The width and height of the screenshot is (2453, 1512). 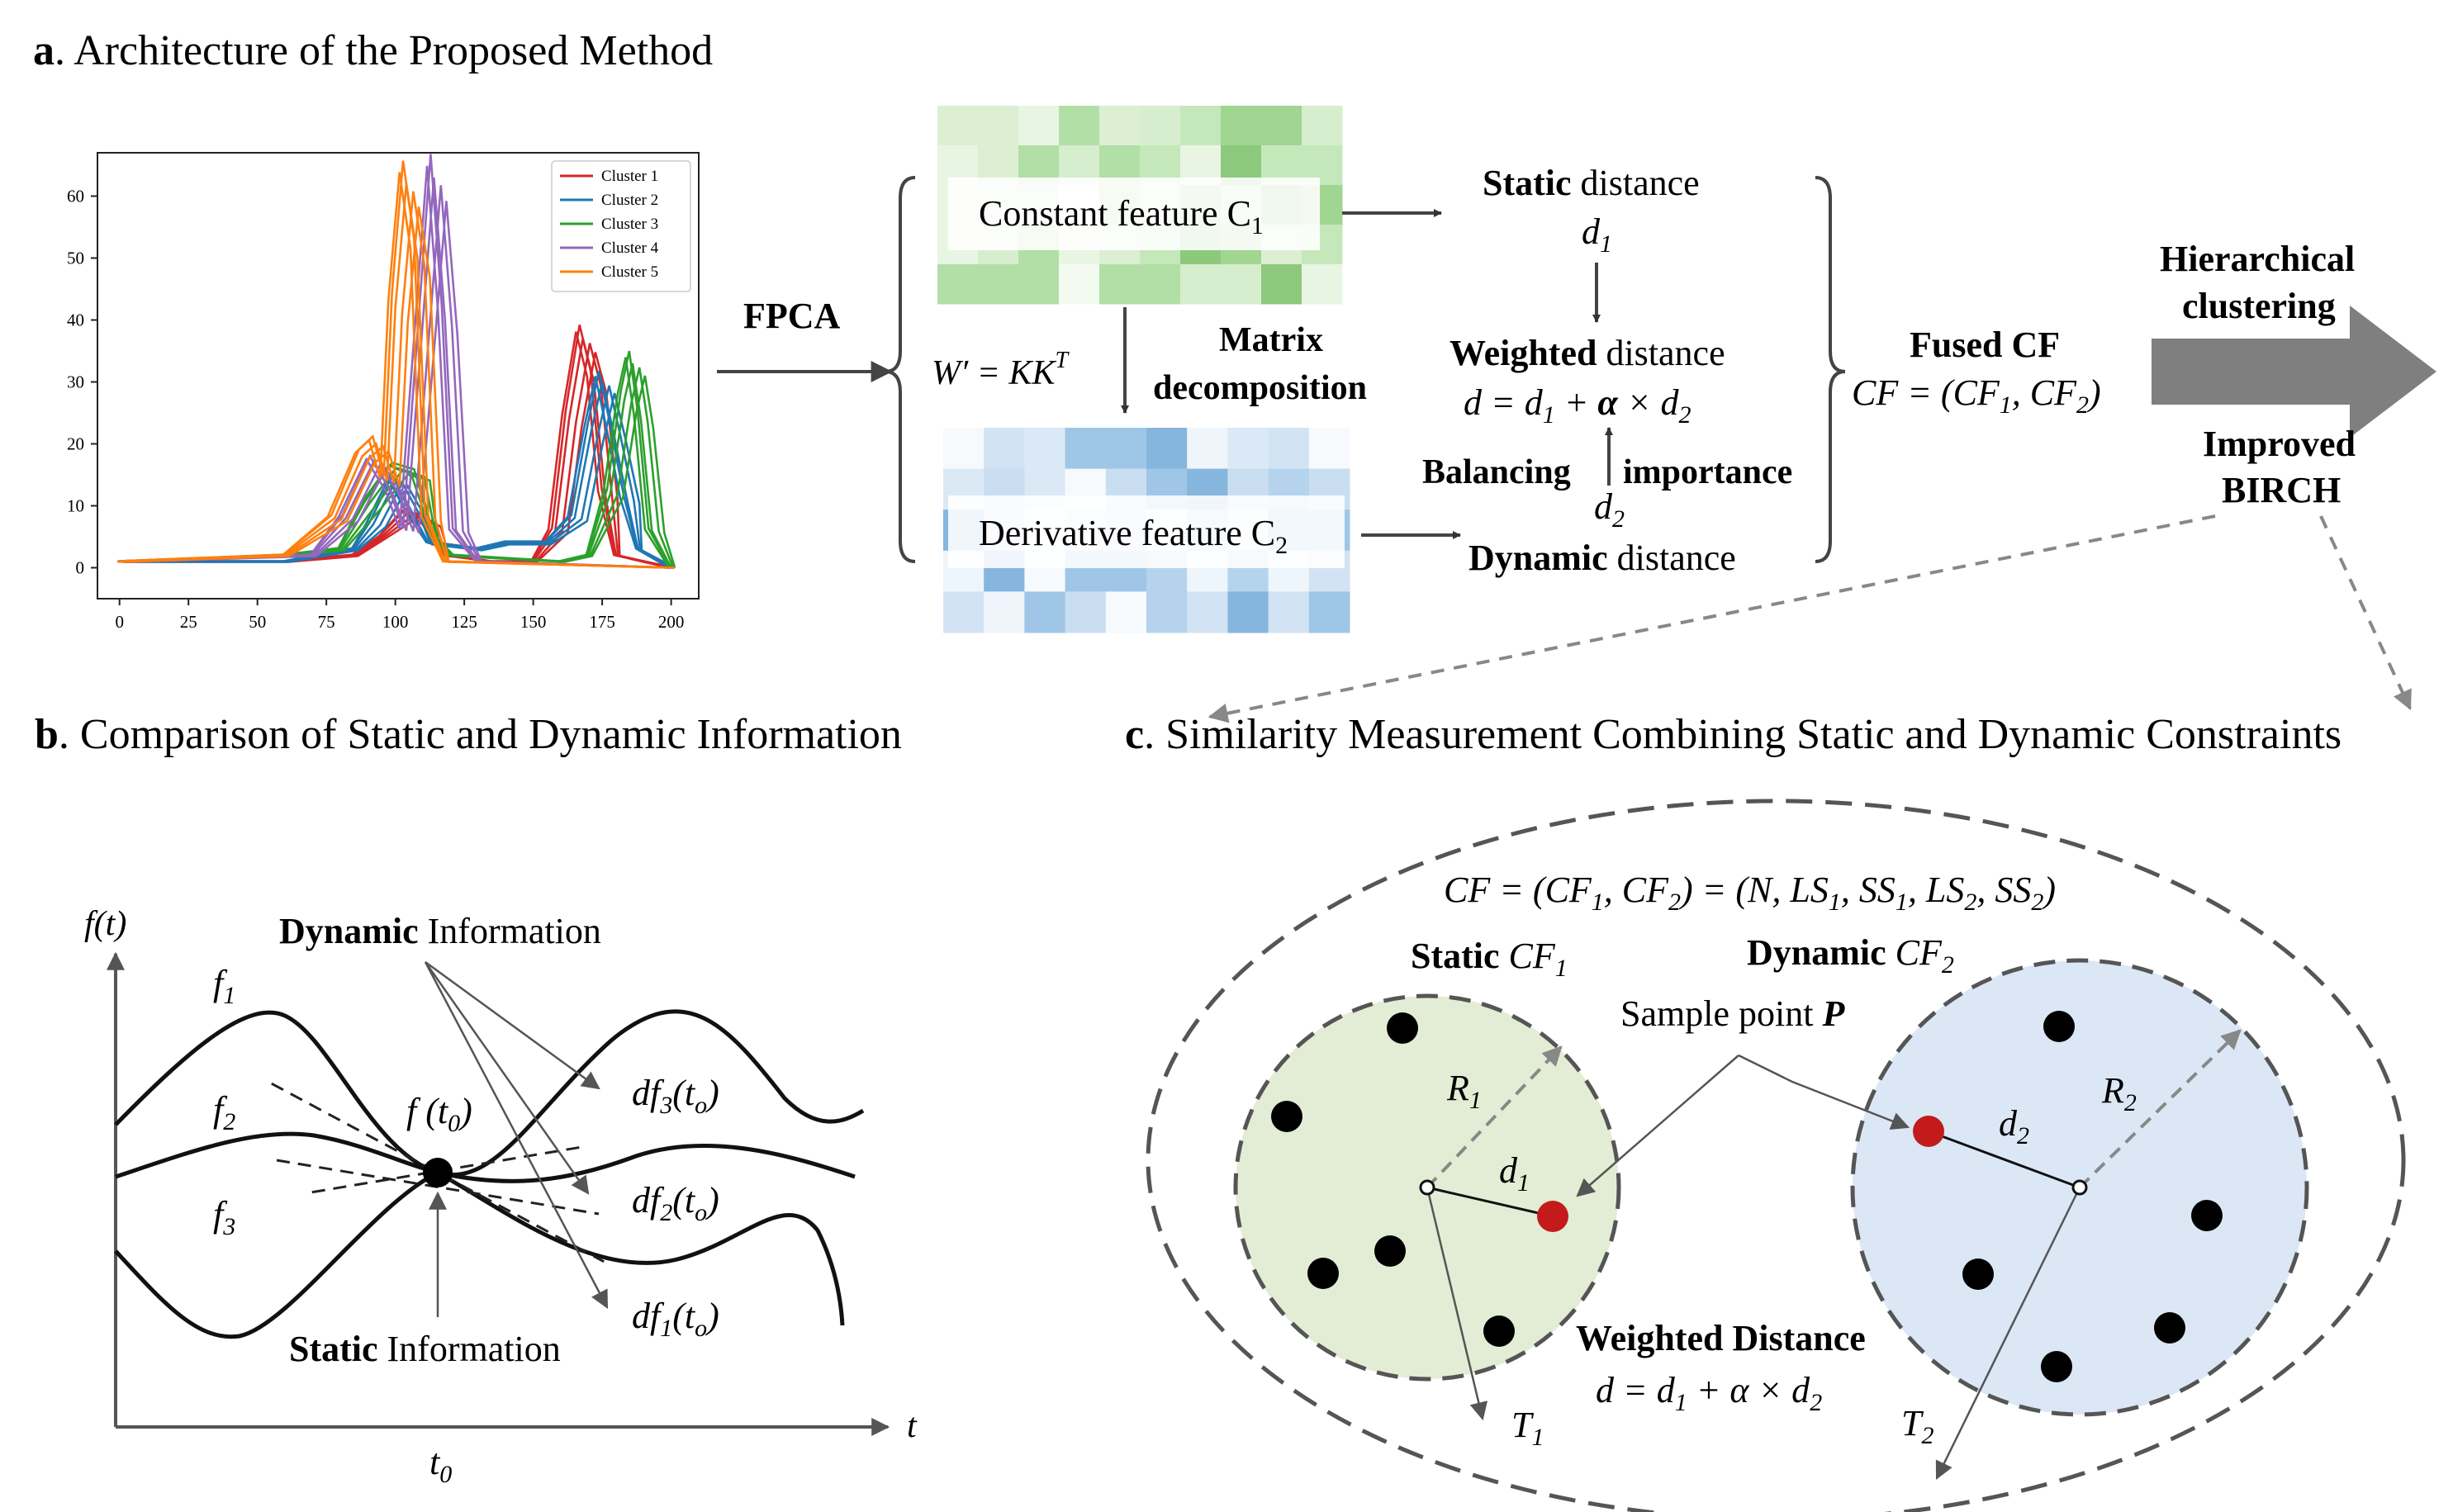 I want to click on f1-label: f1, so click(x=224, y=986).